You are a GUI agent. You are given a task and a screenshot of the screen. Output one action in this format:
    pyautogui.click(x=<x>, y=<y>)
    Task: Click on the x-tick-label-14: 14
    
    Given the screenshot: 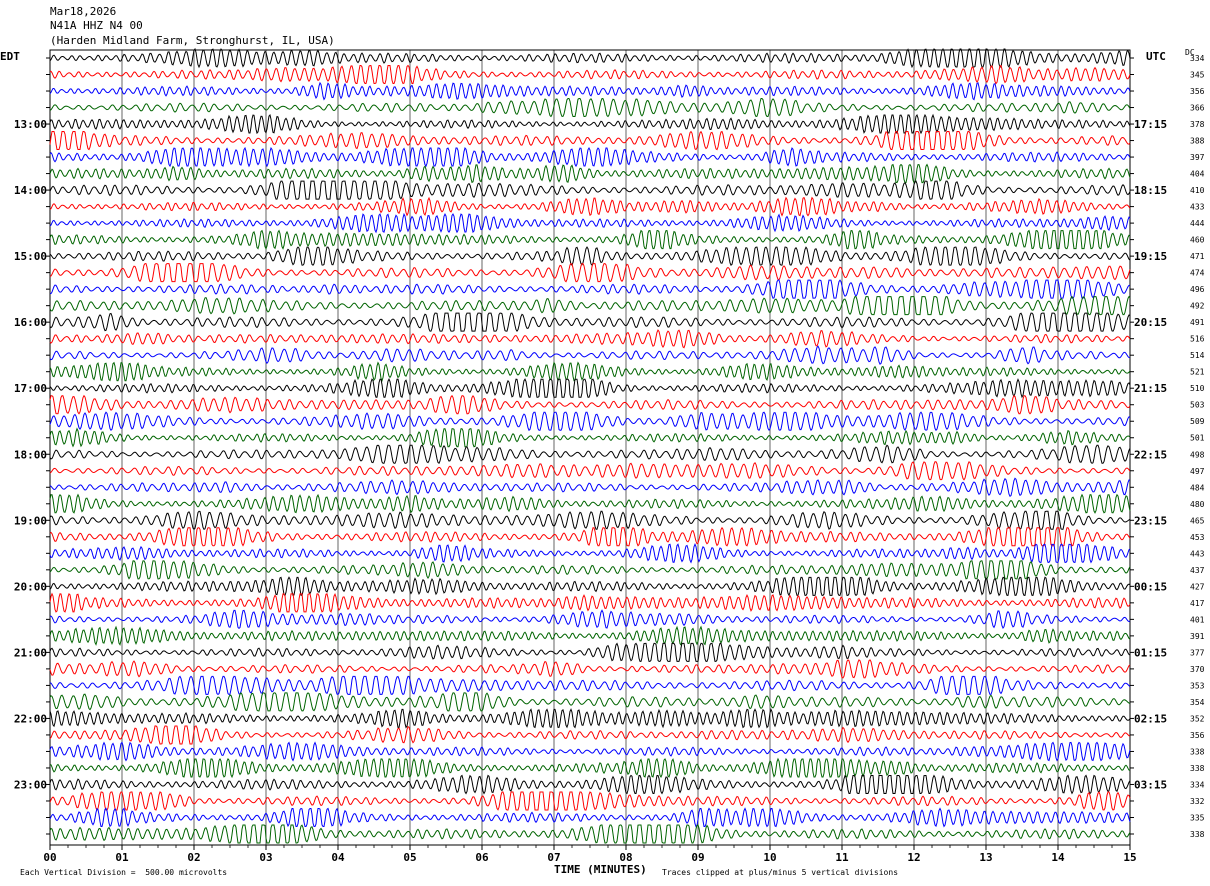 What is the action you would take?
    pyautogui.click(x=1058, y=857)
    